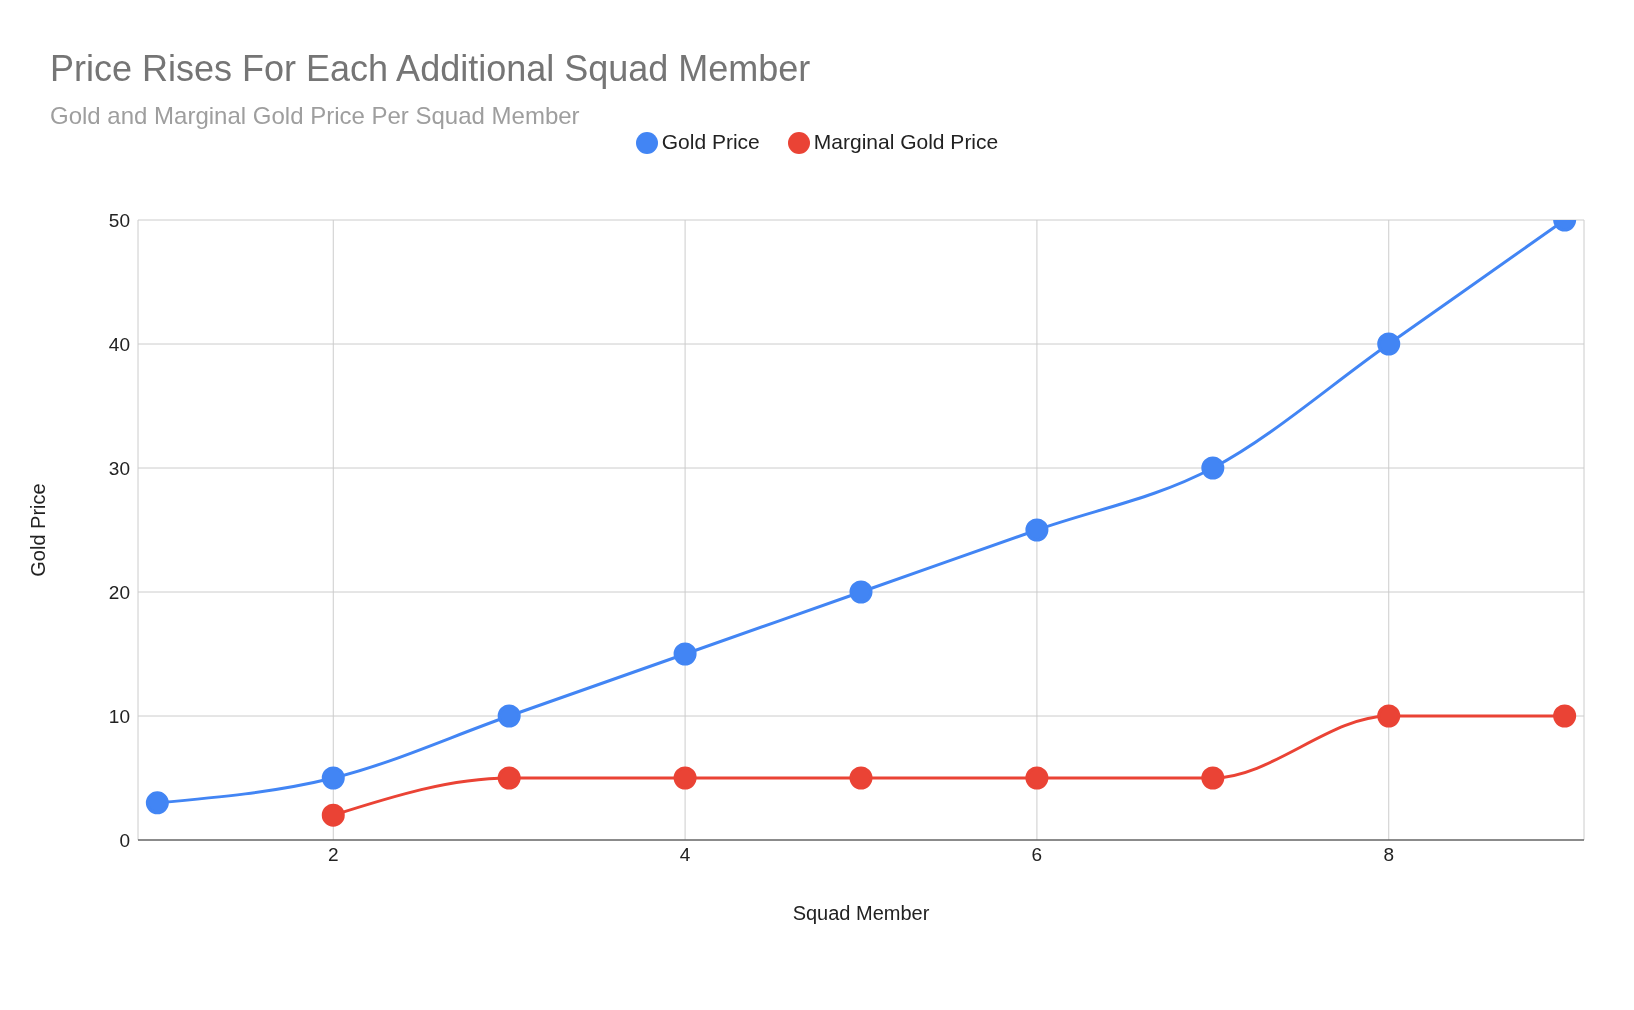 Image resolution: width=1634 pixels, height=1010 pixels. Describe the element at coordinates (430, 68) in the screenshot. I see `chart-title: Price Rises For Each Additional Squad Member` at that location.